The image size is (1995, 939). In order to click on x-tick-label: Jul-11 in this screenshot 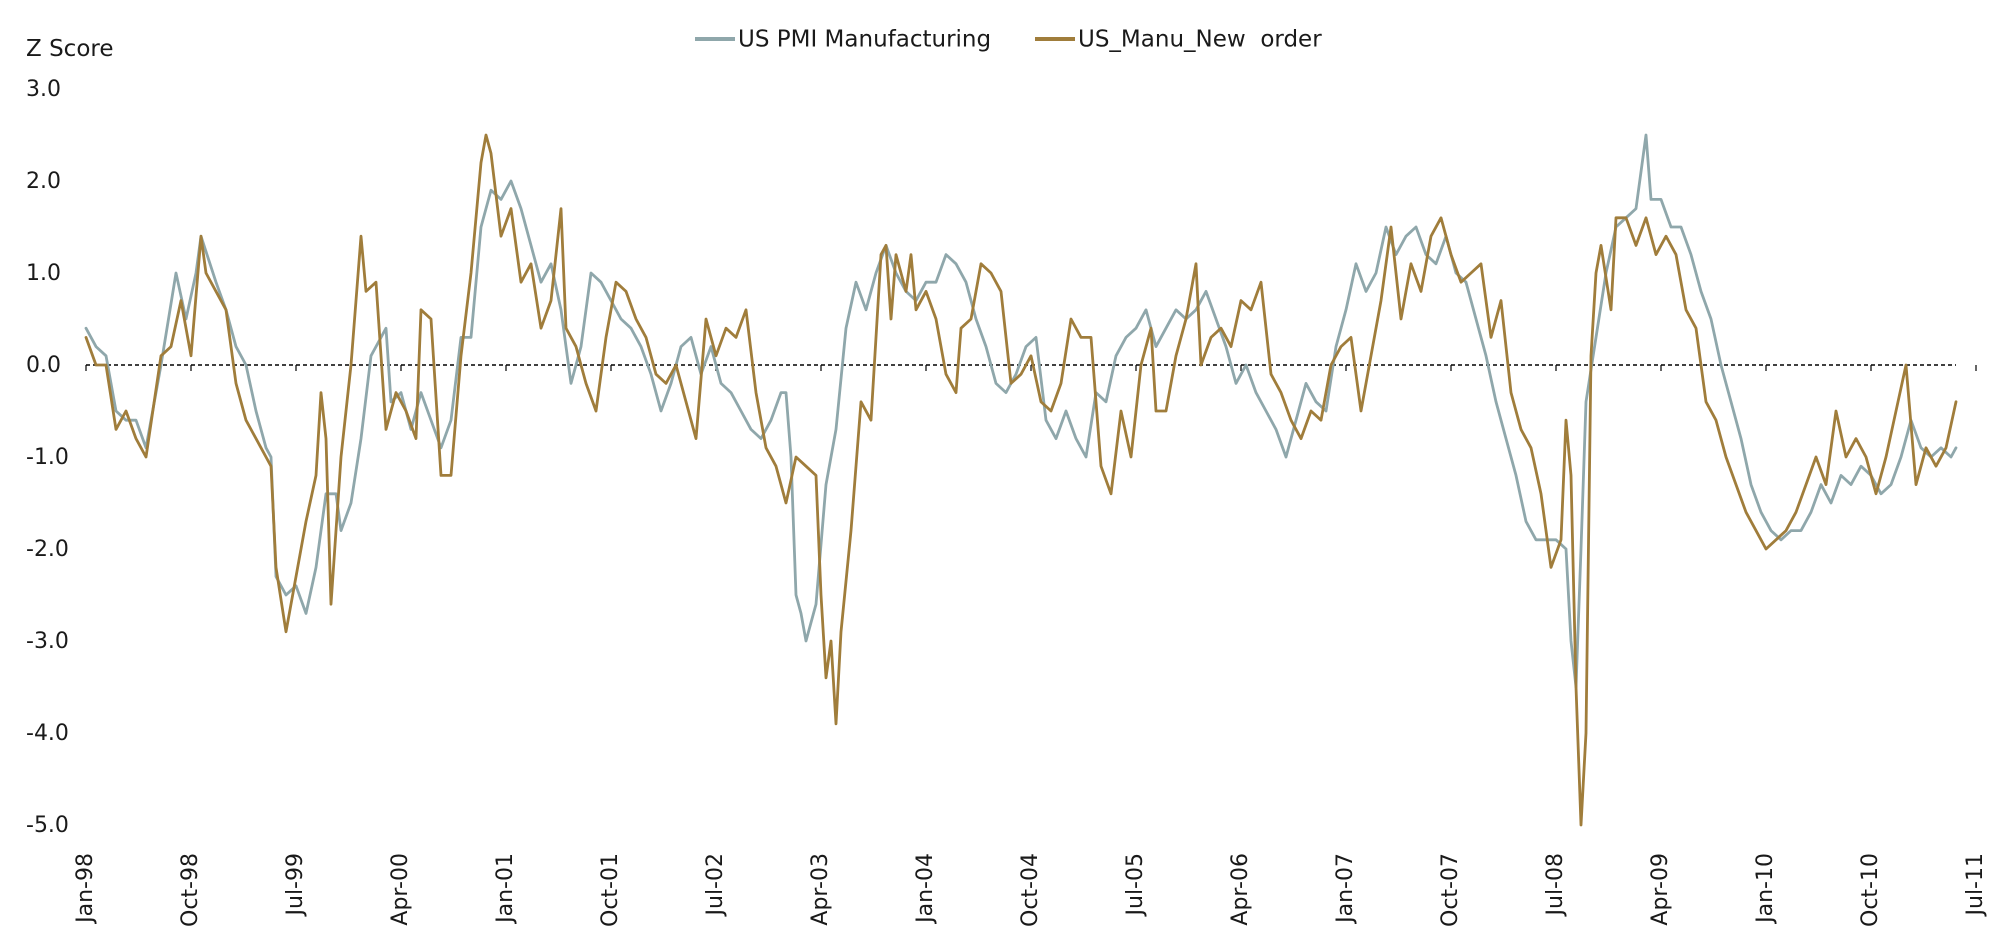, I will do `click(1975, 885)`.